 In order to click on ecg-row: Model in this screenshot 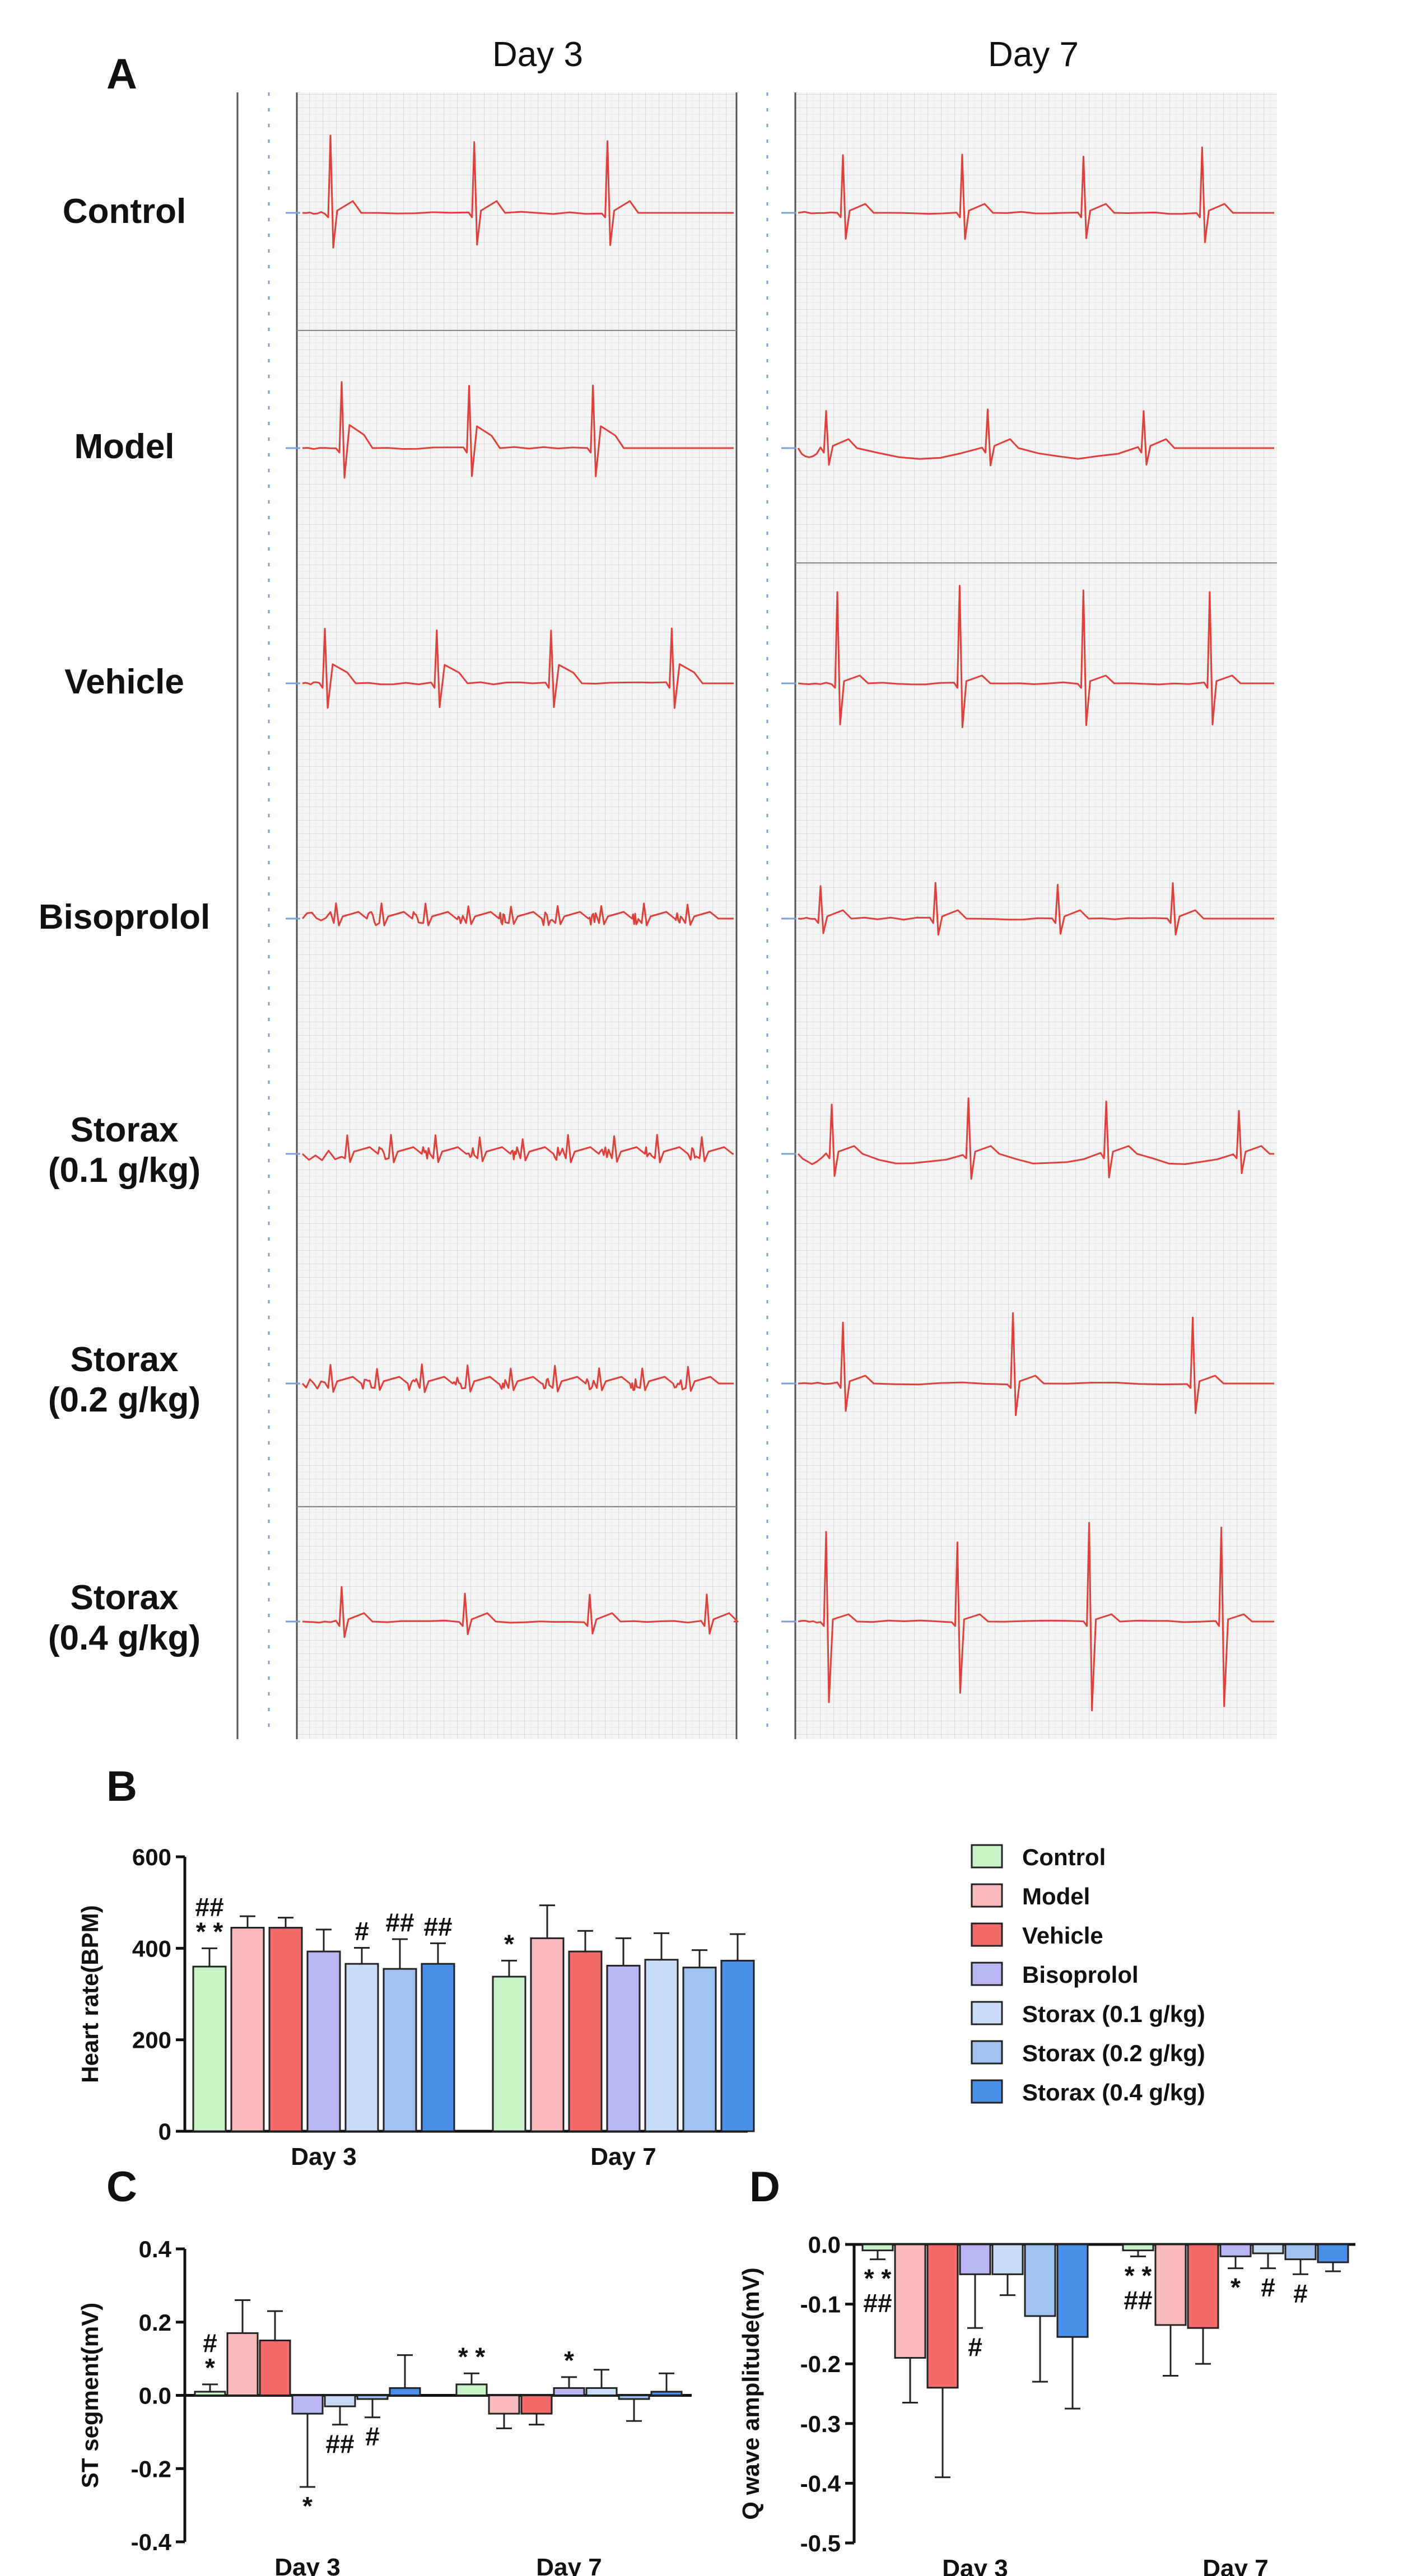, I will do `click(674, 430)`.